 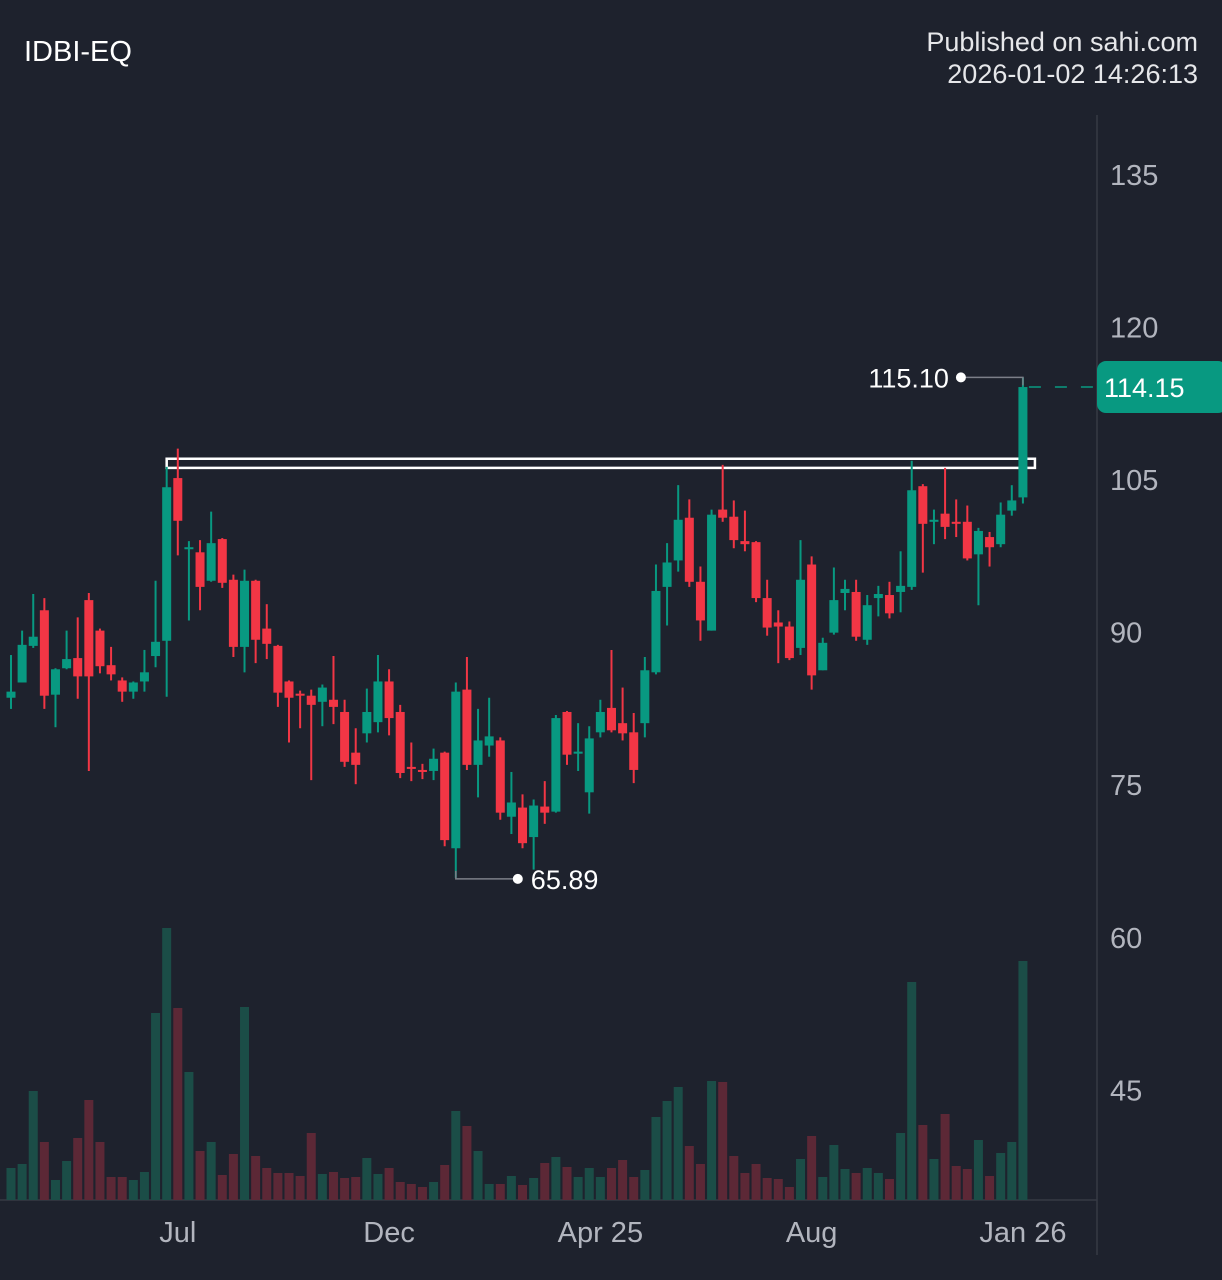 What do you see at coordinates (601, 463) in the screenshot?
I see `resistance-zone-rectangle` at bounding box center [601, 463].